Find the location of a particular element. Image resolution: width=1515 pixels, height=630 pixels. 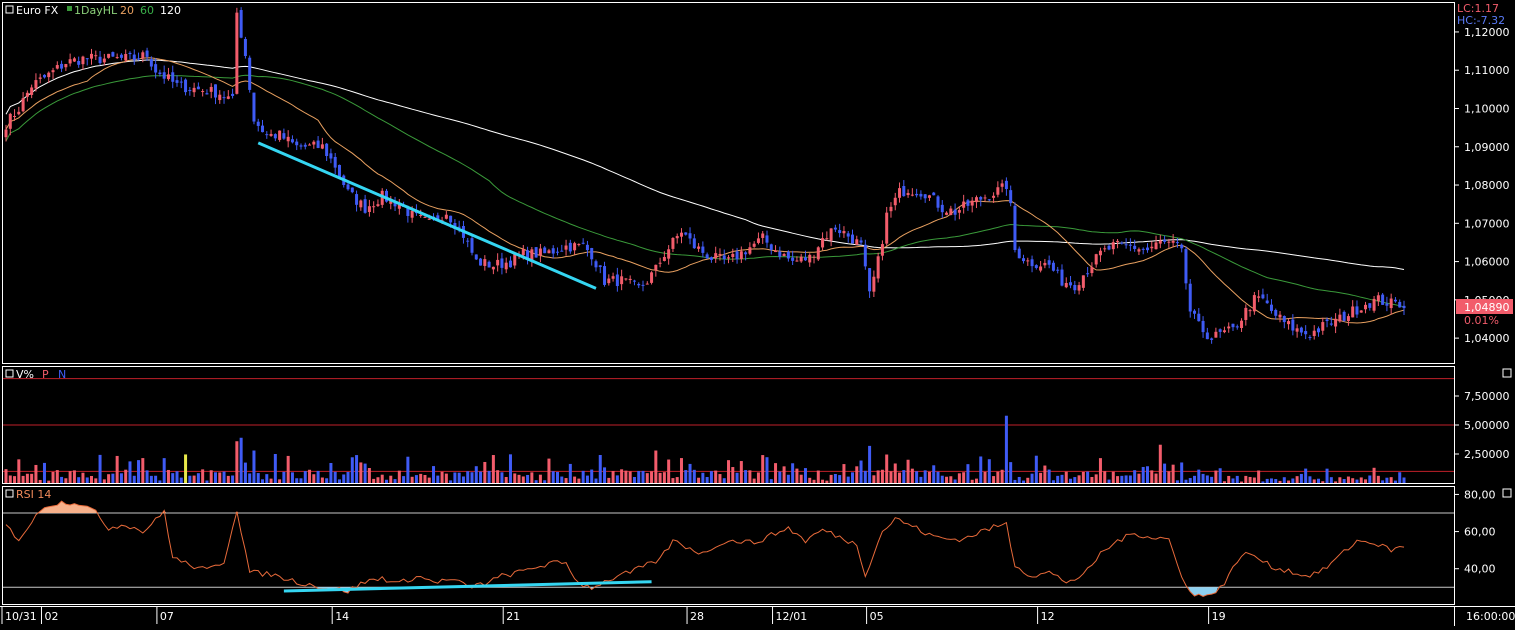

rsi-trendline is located at coordinates (467, 586).